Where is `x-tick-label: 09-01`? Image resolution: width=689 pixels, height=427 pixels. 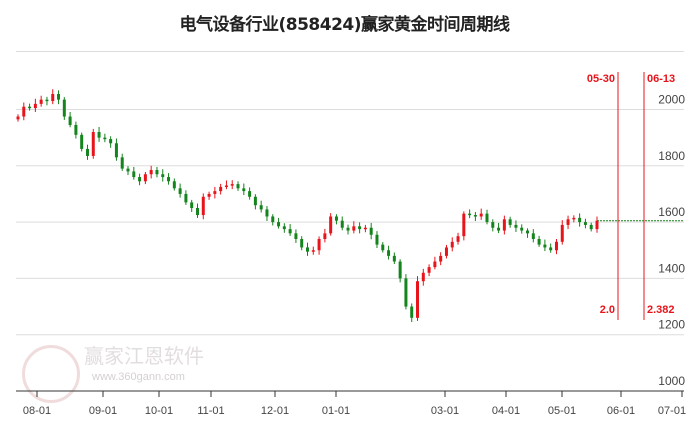 x-tick-label: 09-01 is located at coordinates (103, 411).